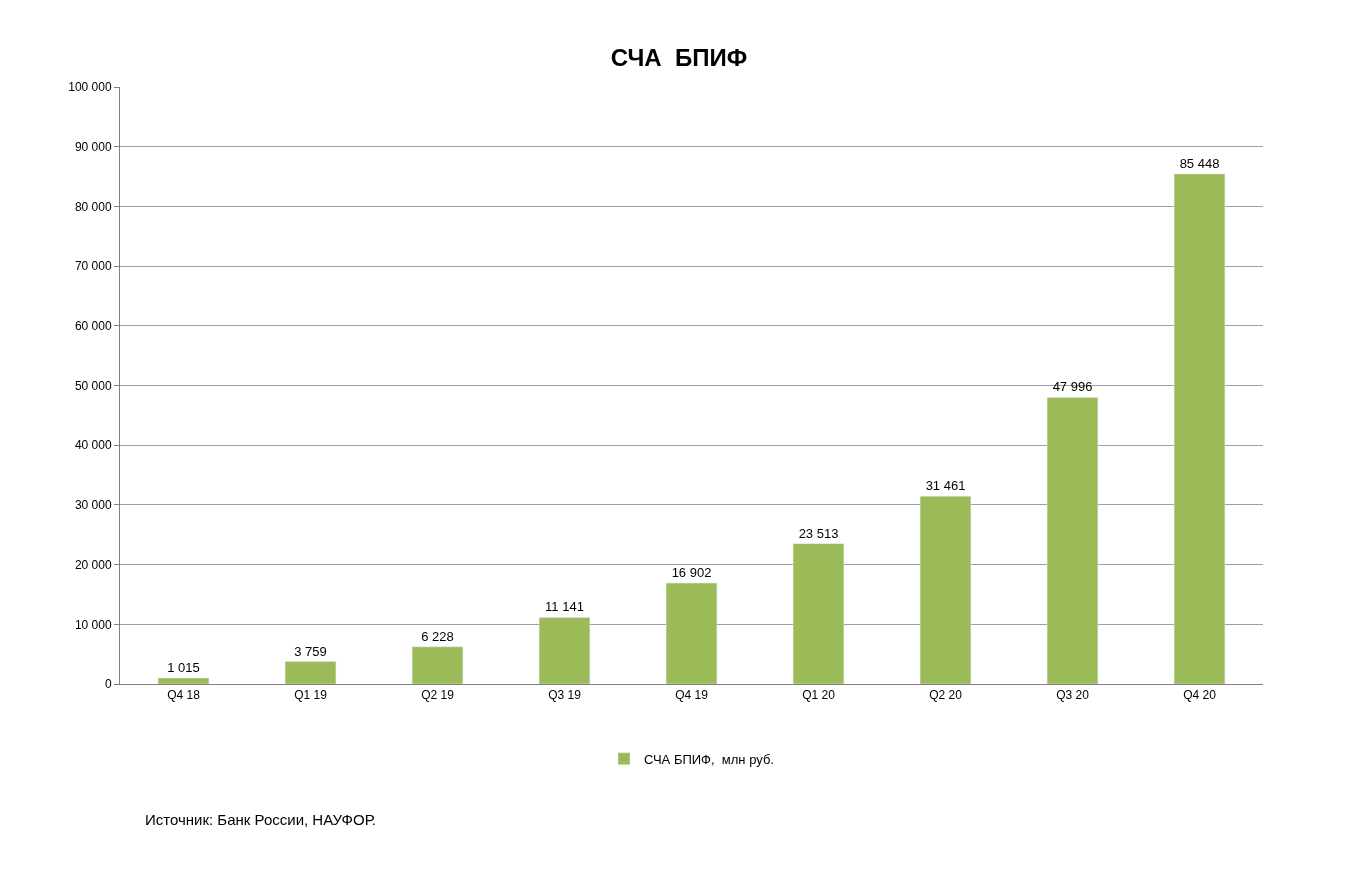 This screenshot has height=894, width=1358. What do you see at coordinates (437, 636) in the screenshot?
I see `data-label: 6 228` at bounding box center [437, 636].